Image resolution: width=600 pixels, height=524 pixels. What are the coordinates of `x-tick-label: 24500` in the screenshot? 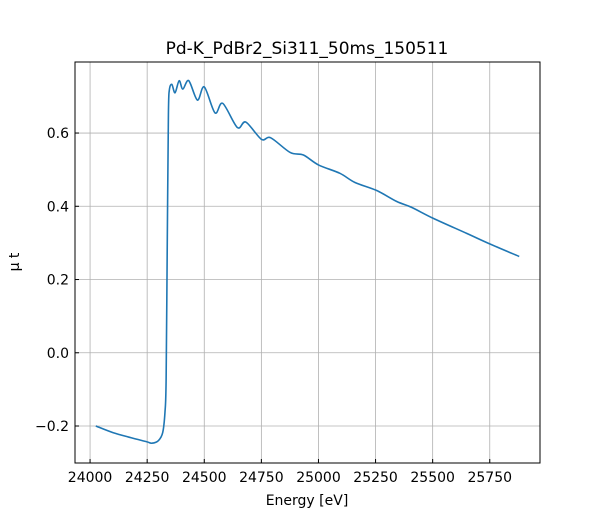 It's located at (204, 478).